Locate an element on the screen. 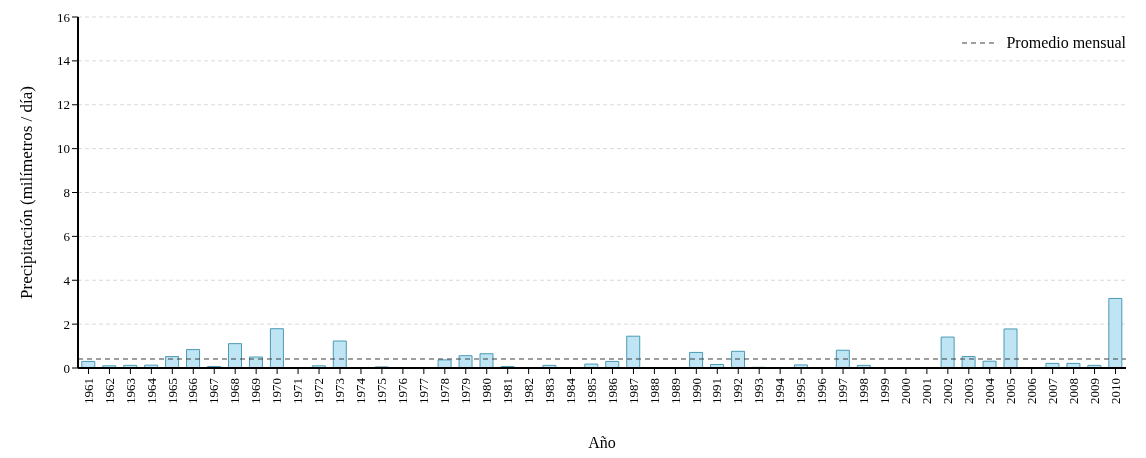 This screenshot has width=1146, height=458. x-tick-label: 1985 is located at coordinates (591, 391).